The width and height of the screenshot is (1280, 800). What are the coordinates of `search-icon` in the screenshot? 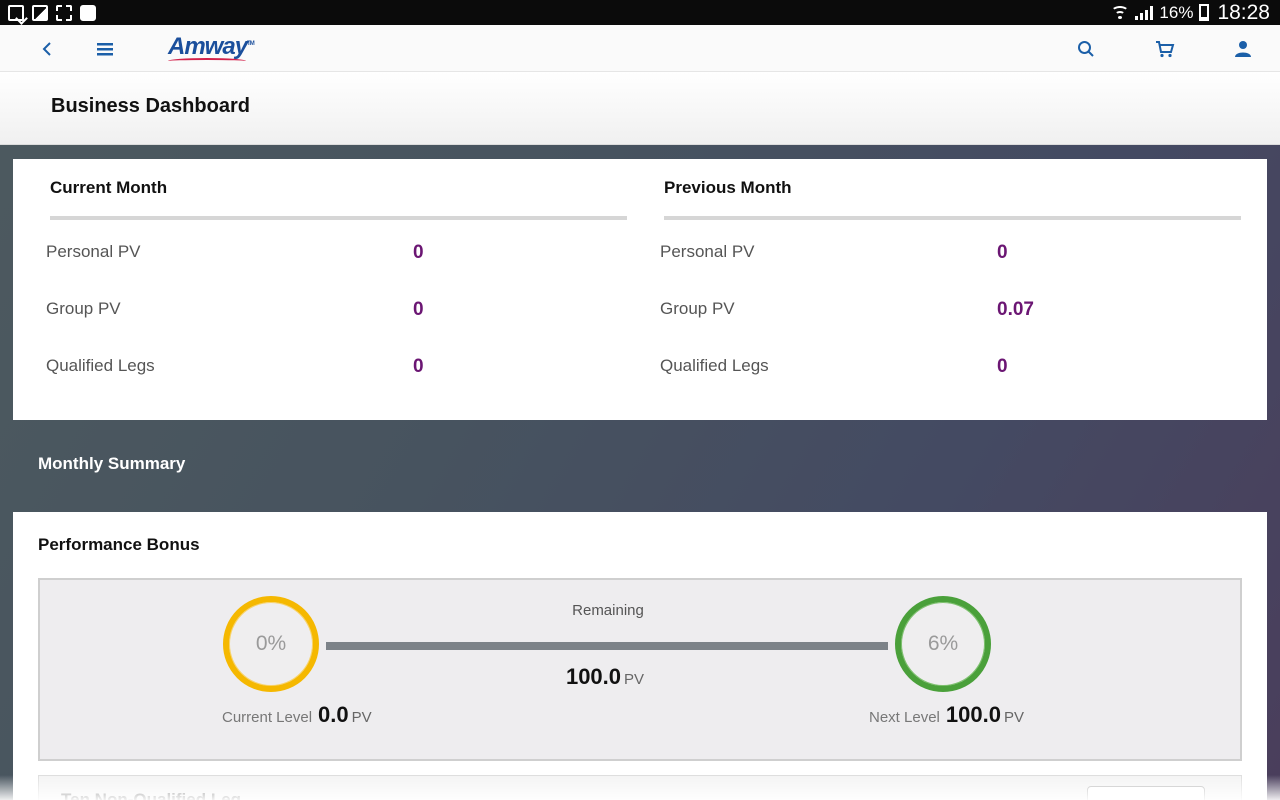 It's located at (1086, 49).